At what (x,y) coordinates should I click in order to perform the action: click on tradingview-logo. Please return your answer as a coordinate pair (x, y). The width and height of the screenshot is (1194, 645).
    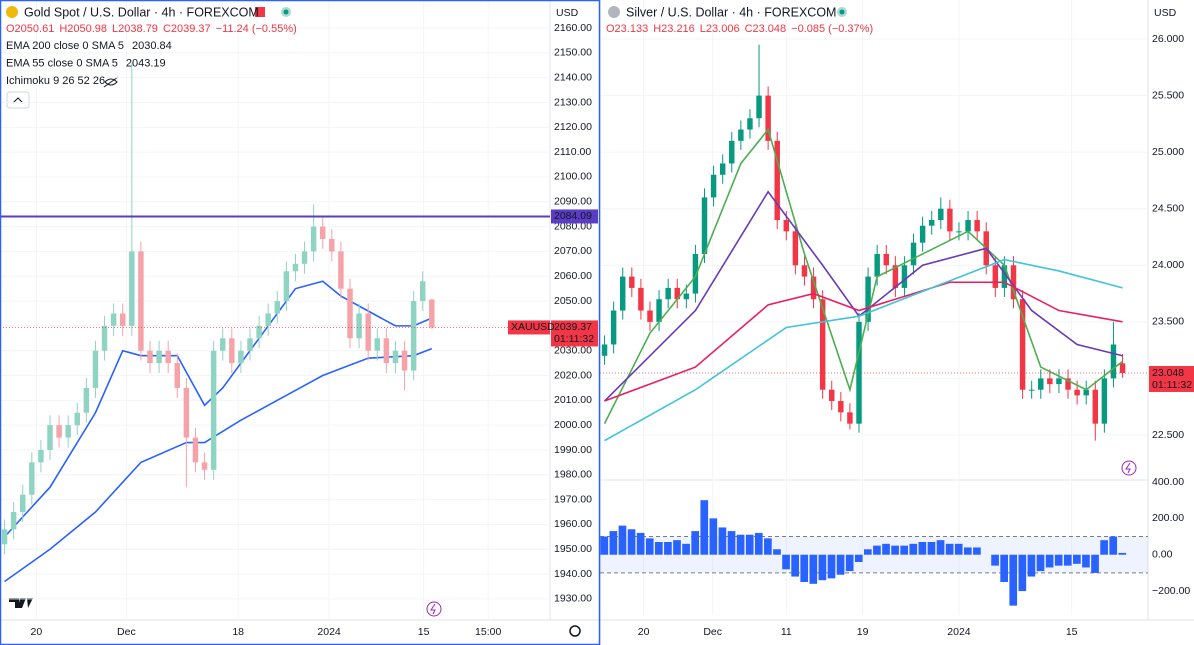
    Looking at the image, I should click on (21, 603).